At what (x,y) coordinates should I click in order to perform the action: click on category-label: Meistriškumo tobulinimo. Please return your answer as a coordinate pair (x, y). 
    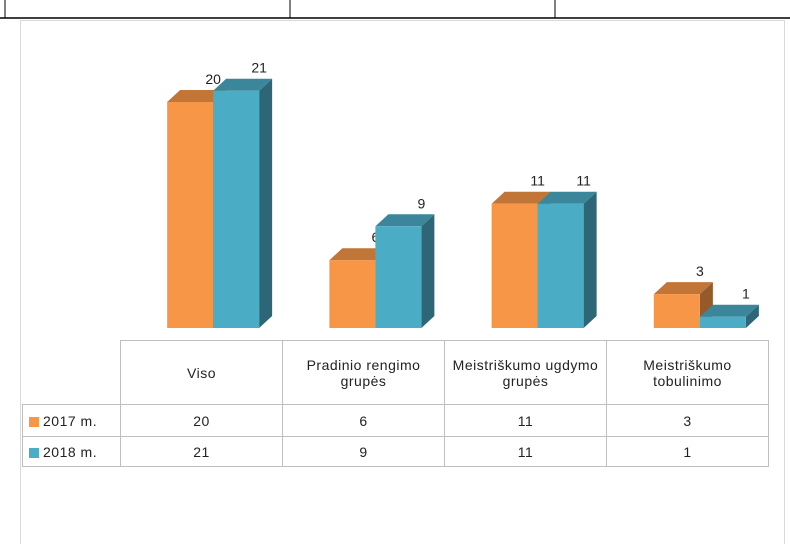
    Looking at the image, I should click on (687, 372).